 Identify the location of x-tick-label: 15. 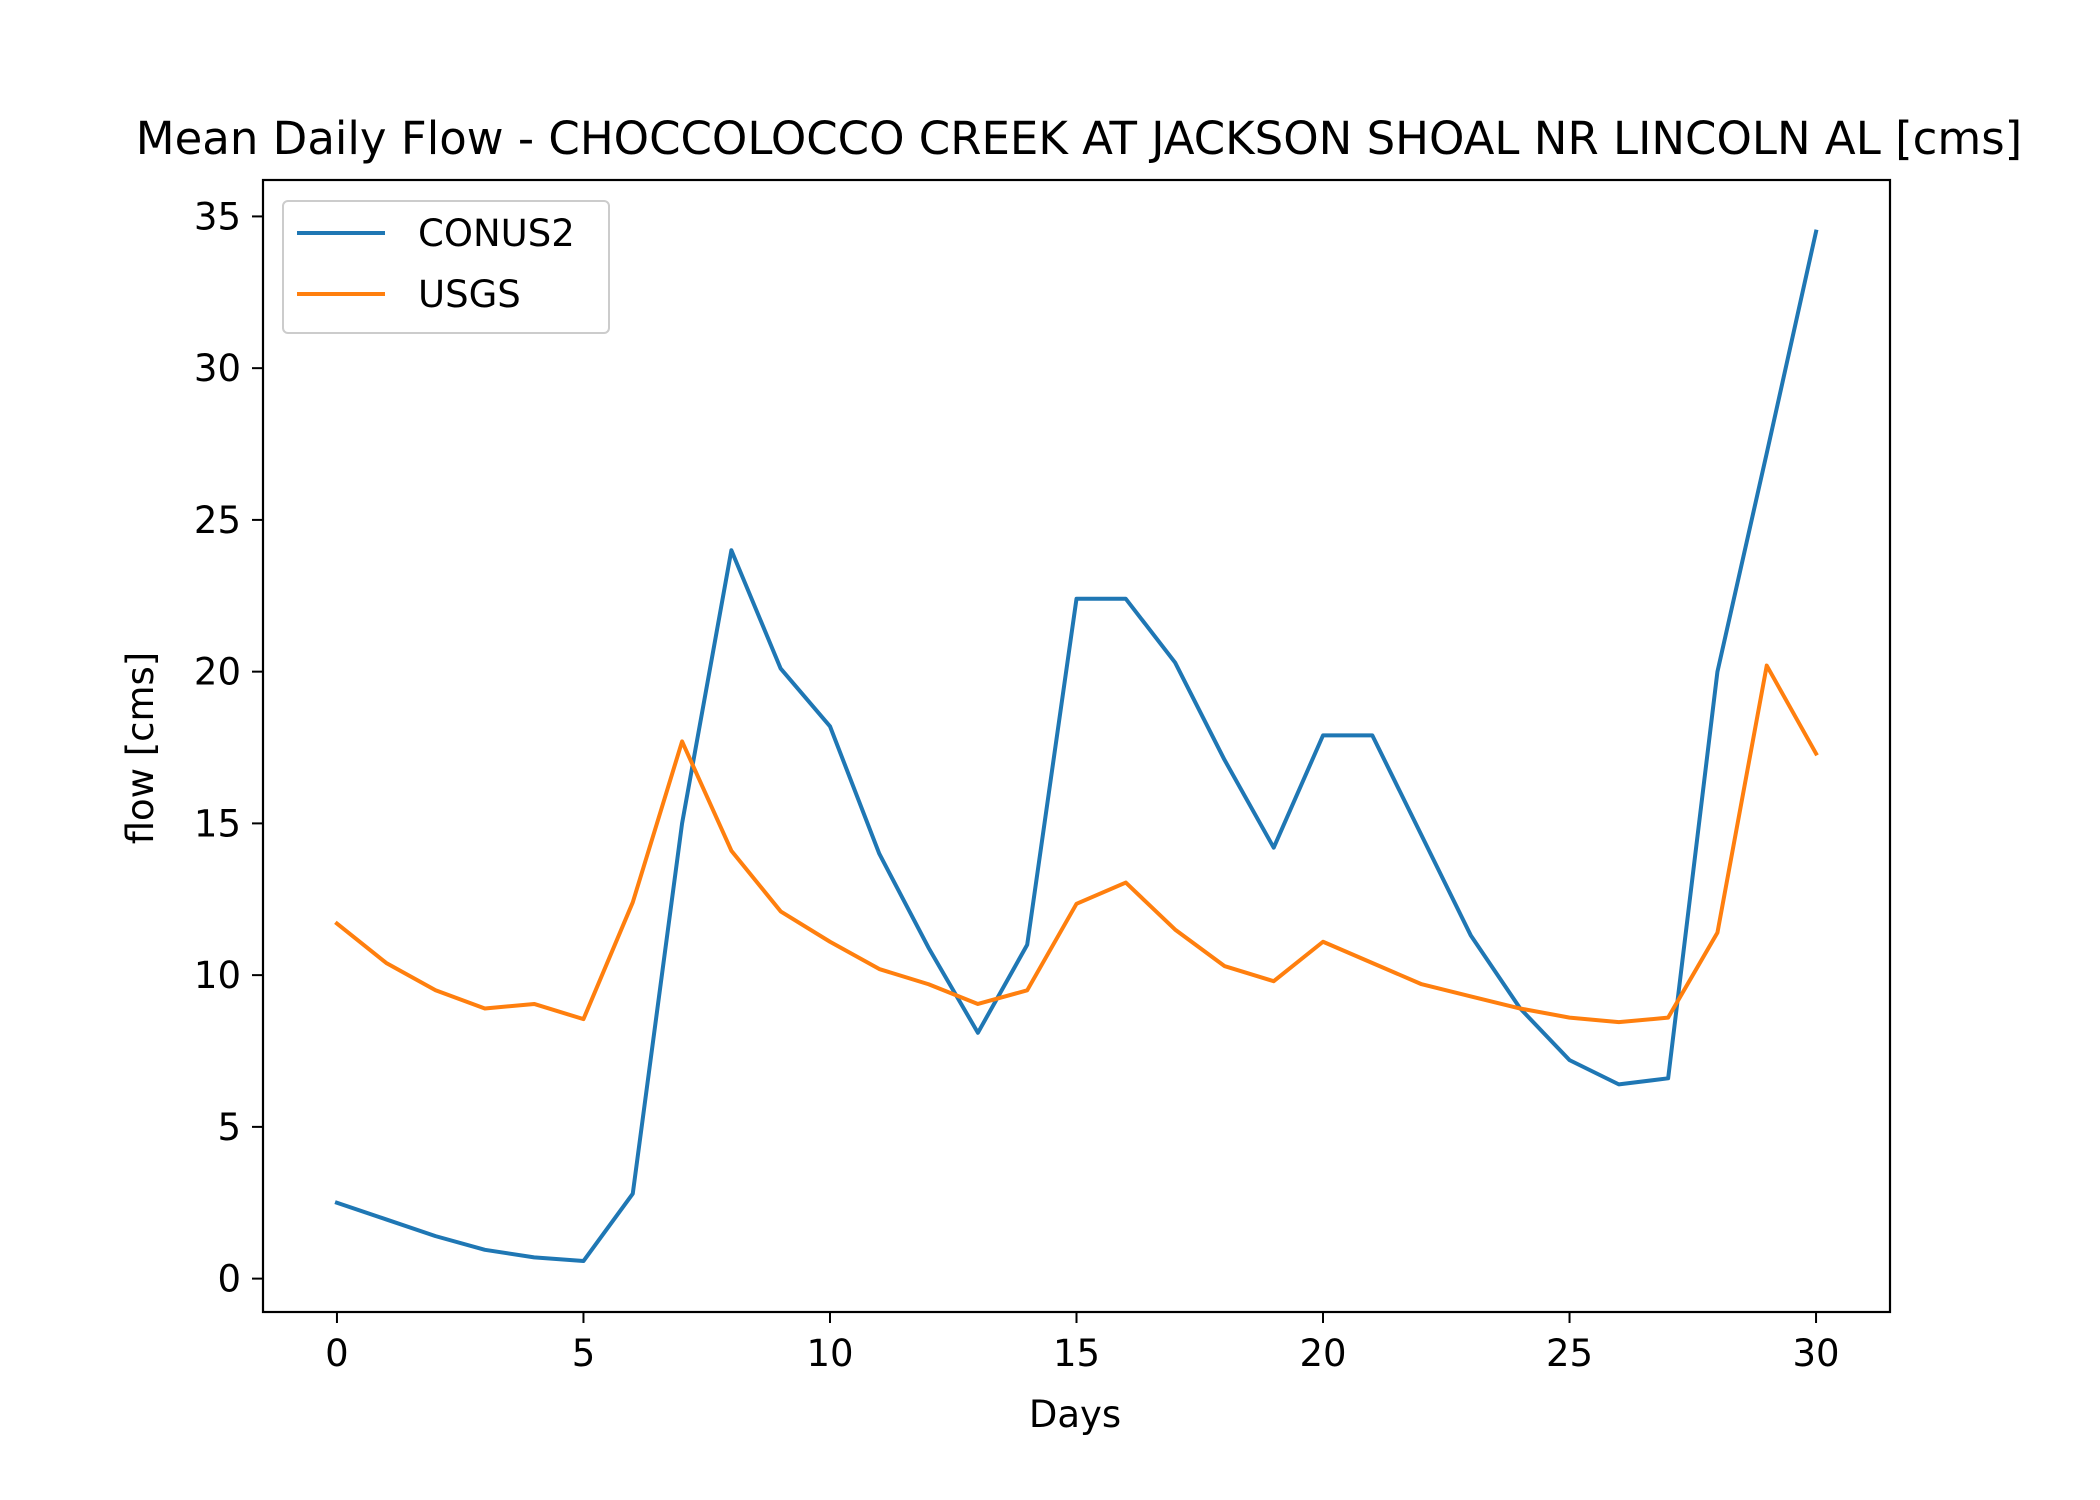
(1076, 1353).